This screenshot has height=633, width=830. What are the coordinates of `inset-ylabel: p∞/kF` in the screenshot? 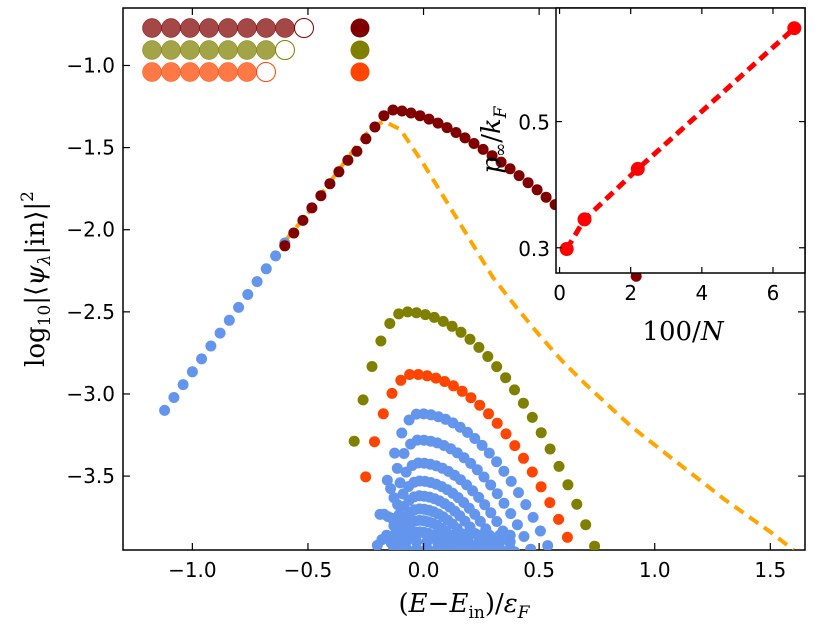 It's located at (494, 139).